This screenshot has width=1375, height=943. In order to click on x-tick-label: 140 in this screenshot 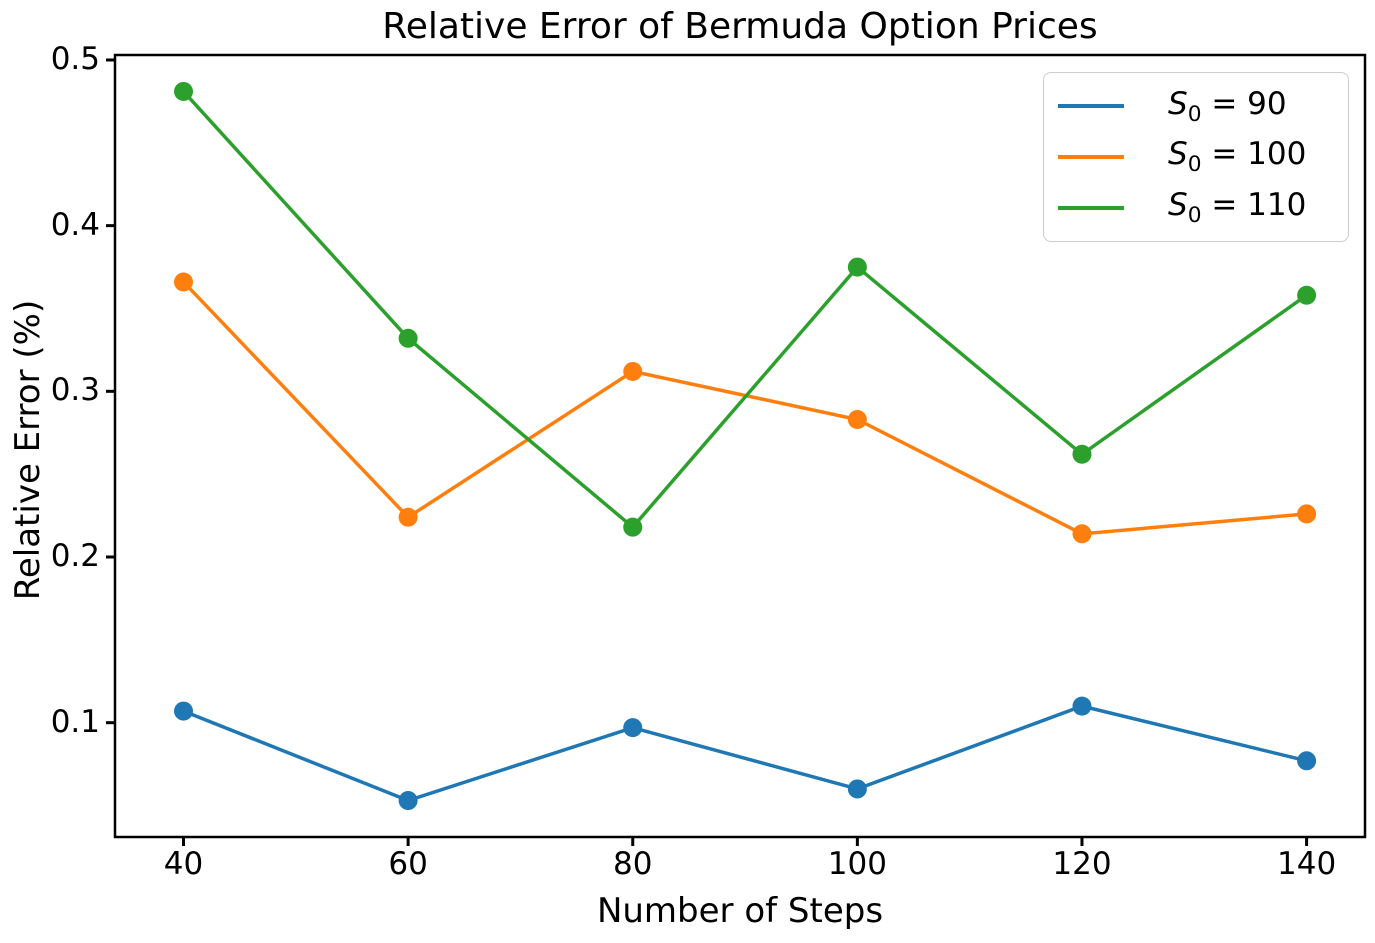, I will do `click(1307, 864)`.